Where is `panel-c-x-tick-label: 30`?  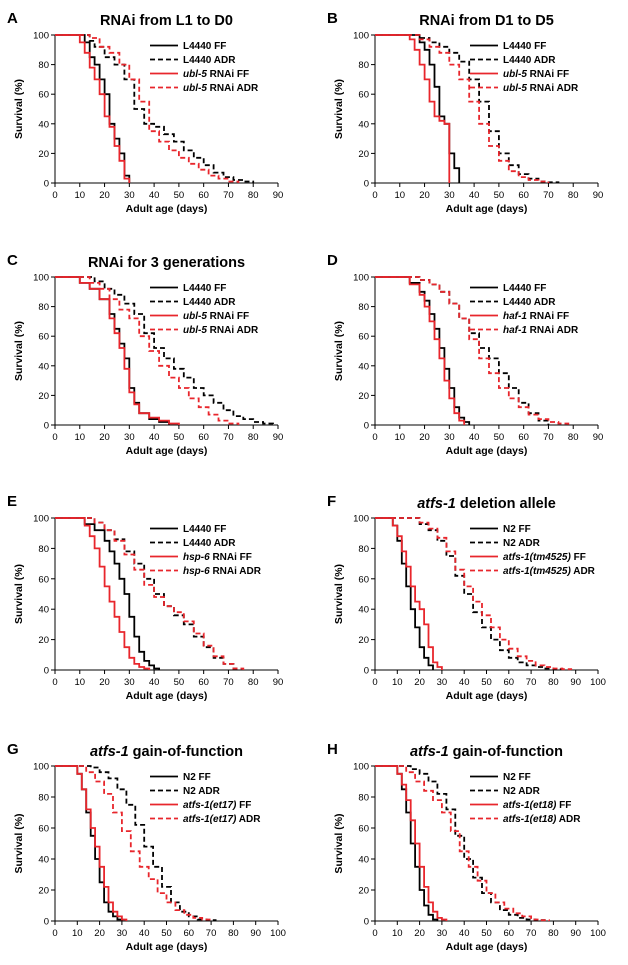 panel-c-x-tick-label: 30 is located at coordinates (129, 437).